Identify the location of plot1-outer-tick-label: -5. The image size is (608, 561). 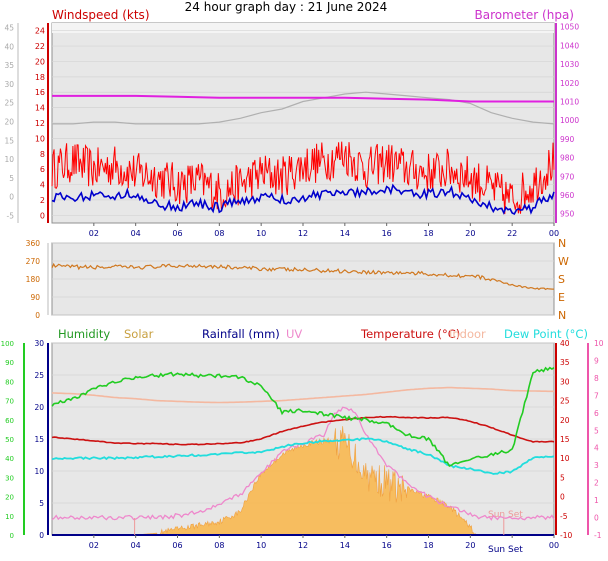
(11, 215).